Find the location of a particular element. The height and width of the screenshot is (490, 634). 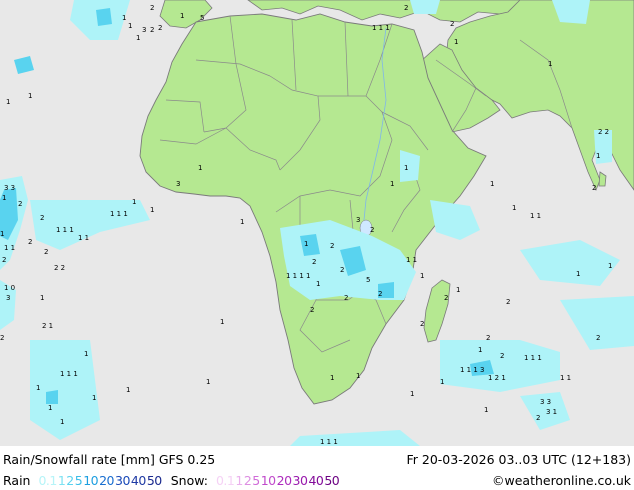

snow-value-0.1: 0.1 is located at coordinates (225, 480).